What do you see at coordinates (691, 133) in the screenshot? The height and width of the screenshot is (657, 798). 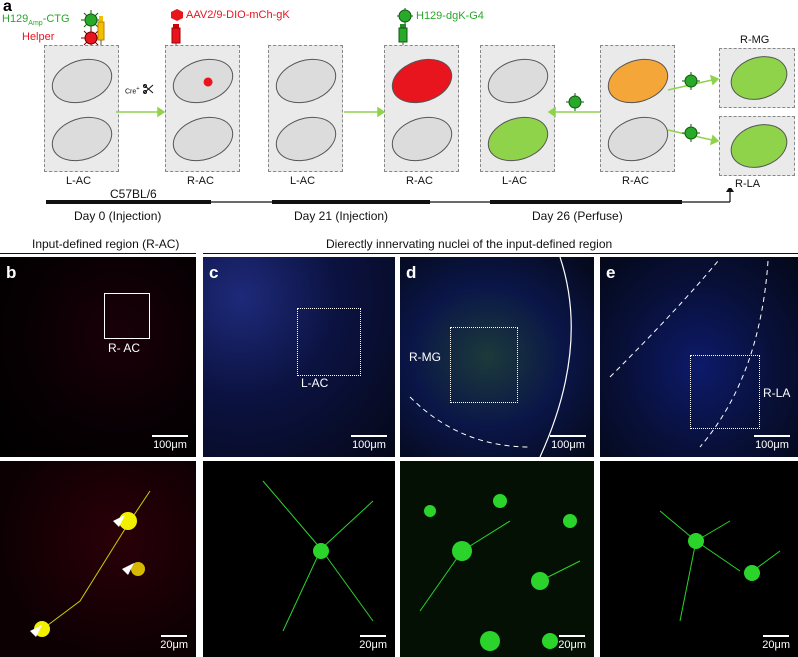 I see `virus-to-la-icon` at bounding box center [691, 133].